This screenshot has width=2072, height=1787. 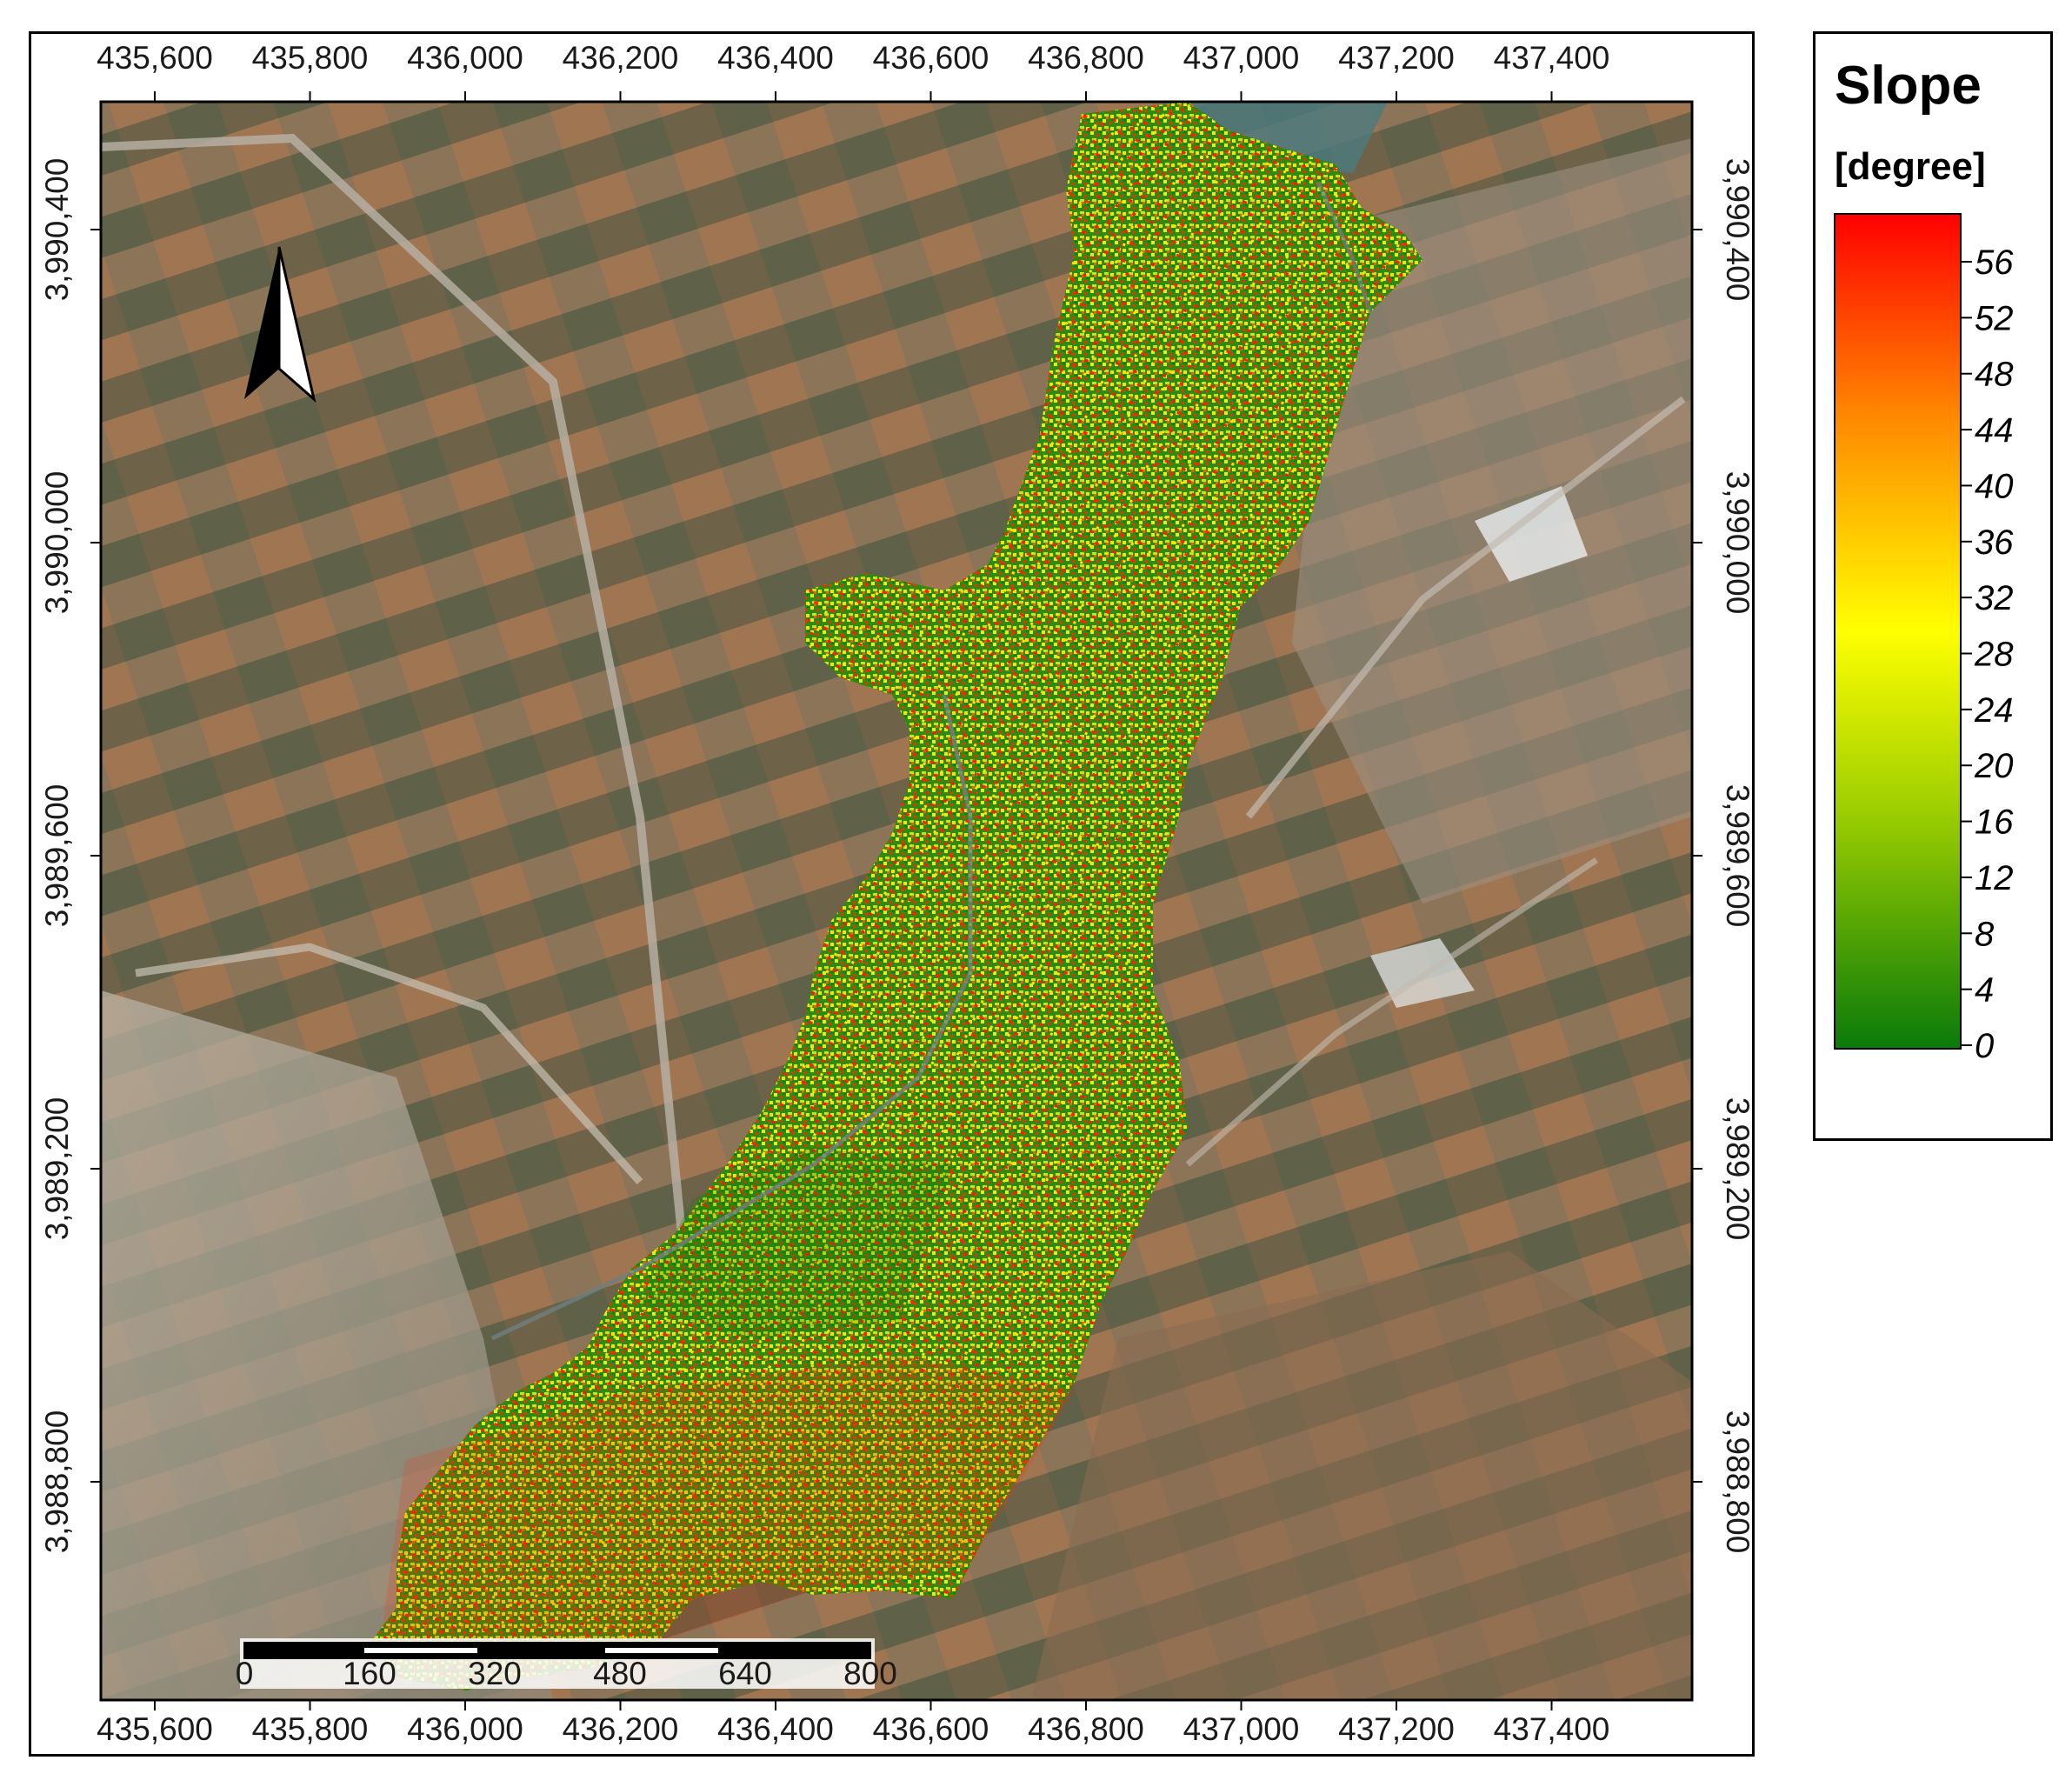 What do you see at coordinates (57, 856) in the screenshot?
I see `y-tick-label-left: 3,989,600` at bounding box center [57, 856].